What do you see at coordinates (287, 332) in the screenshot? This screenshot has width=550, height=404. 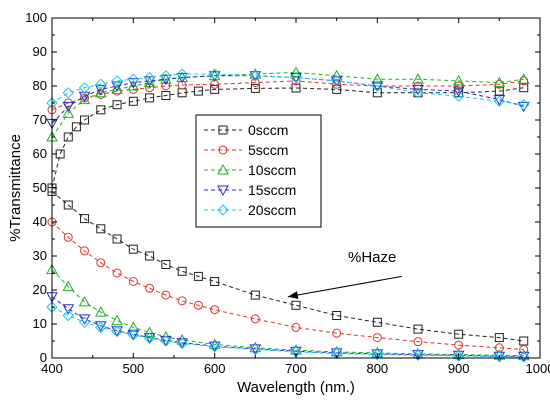 I see `series-line-haze-20sccm` at bounding box center [287, 332].